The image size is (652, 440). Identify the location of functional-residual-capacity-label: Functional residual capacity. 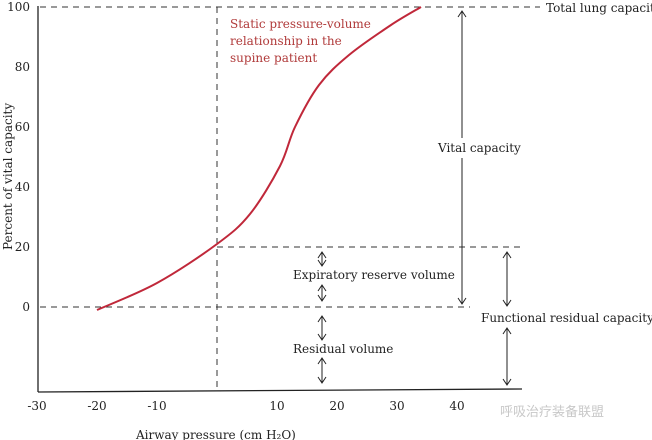
(566, 318).